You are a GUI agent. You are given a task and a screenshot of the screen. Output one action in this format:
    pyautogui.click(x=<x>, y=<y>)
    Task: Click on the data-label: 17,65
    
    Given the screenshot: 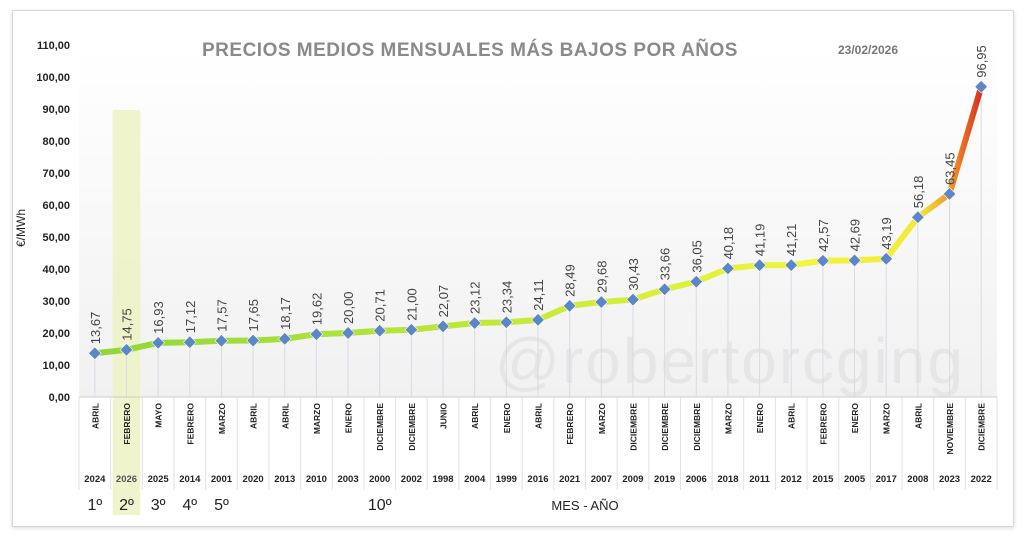 What is the action you would take?
    pyautogui.click(x=253, y=315)
    